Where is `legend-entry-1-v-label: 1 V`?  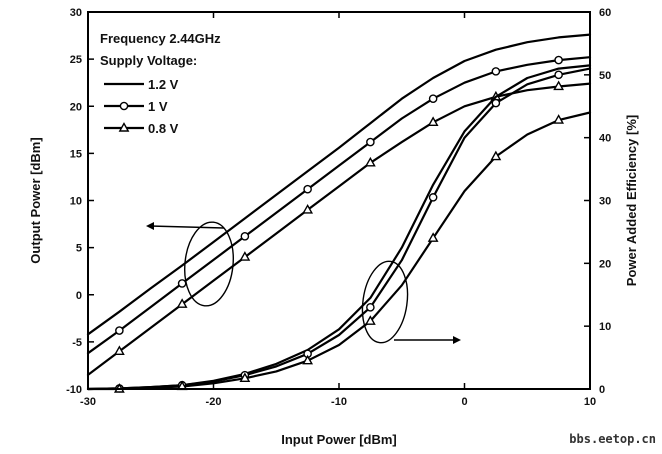
legend-entry-1-v-label: 1 V is located at coordinates (158, 106).